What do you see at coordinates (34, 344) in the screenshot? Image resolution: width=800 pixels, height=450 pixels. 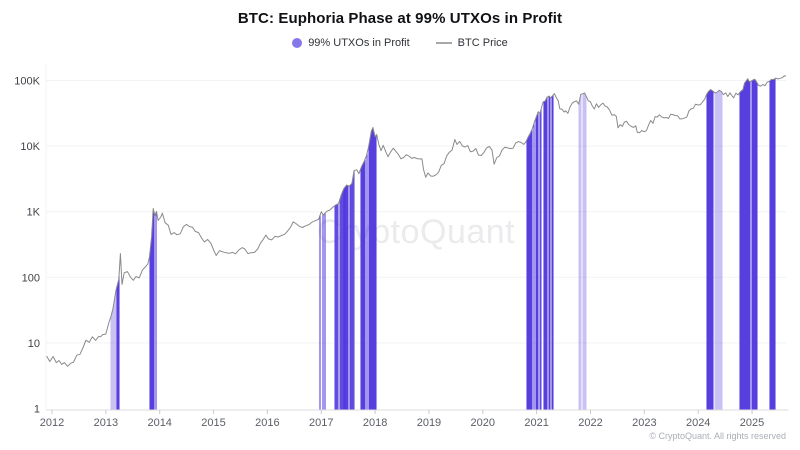 I see `svg-text: 10` at bounding box center [34, 344].